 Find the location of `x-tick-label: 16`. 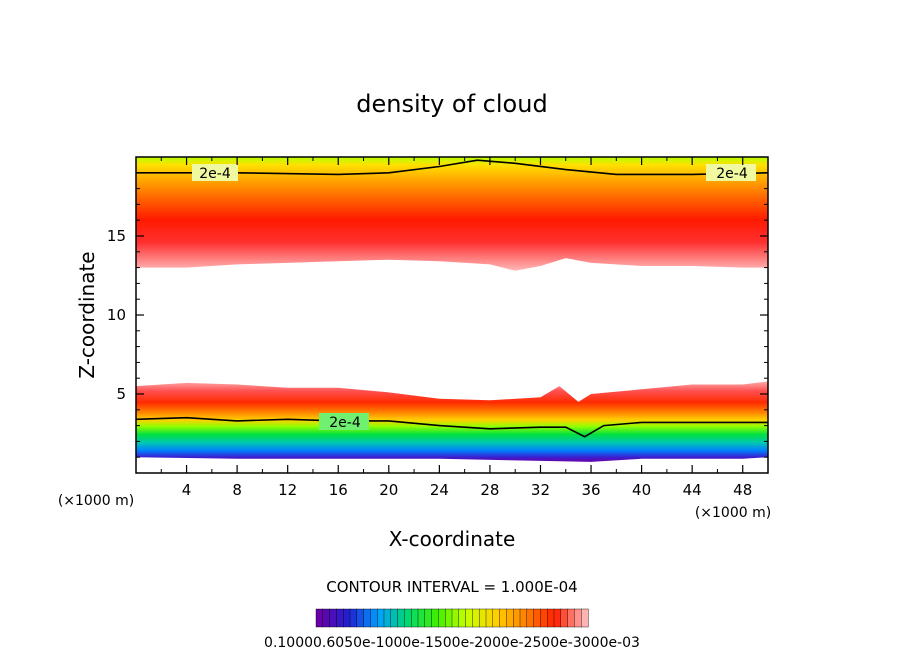

x-tick-label: 16 is located at coordinates (338, 490).